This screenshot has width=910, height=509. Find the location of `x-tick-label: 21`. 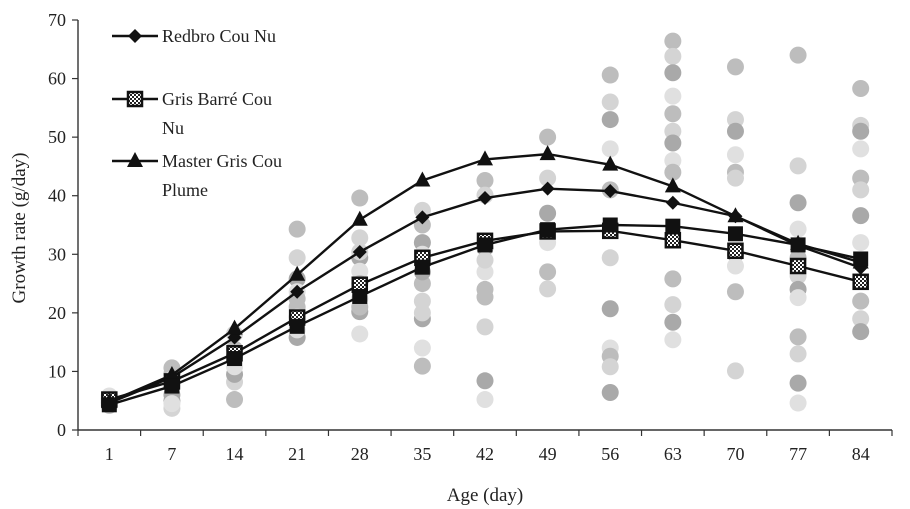

x-tick-label: 21 is located at coordinates (297, 454).